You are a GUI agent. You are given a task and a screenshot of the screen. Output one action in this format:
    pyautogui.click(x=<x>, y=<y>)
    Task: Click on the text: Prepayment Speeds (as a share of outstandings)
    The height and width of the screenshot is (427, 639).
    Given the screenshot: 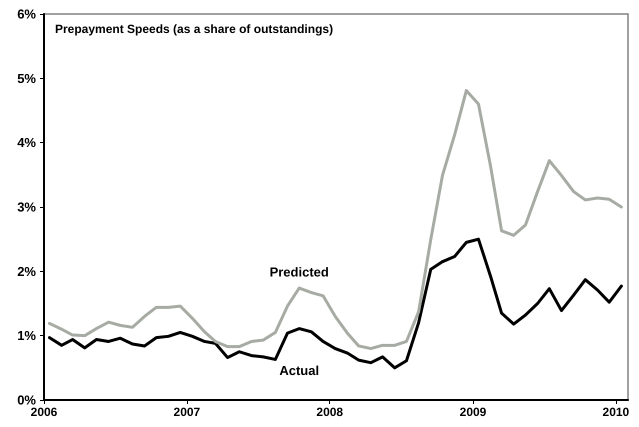 What is the action you would take?
    pyautogui.click(x=194, y=29)
    